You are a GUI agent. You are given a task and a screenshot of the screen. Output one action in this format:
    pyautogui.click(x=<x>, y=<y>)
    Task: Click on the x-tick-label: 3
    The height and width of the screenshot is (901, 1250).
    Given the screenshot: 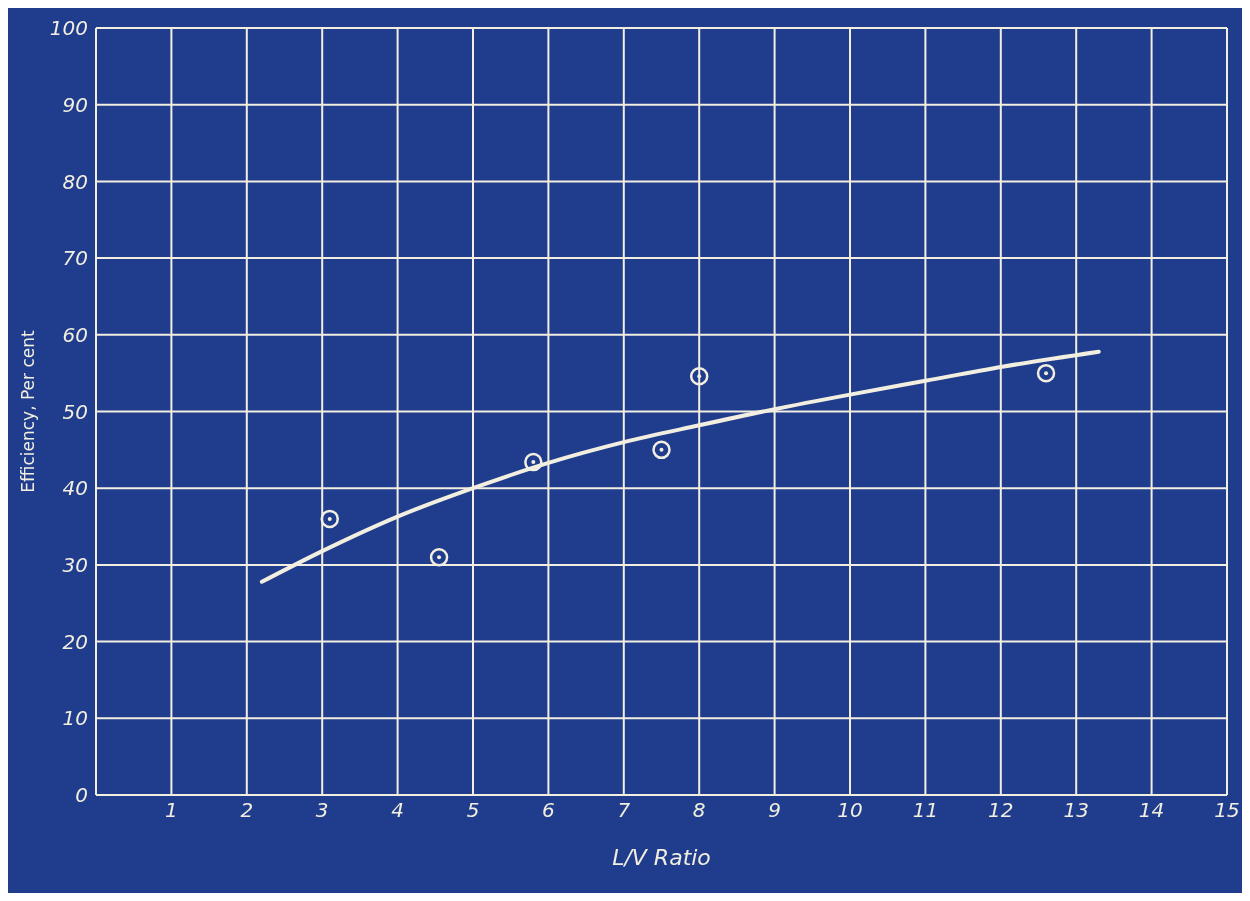 What is the action you would take?
    pyautogui.click(x=322, y=810)
    